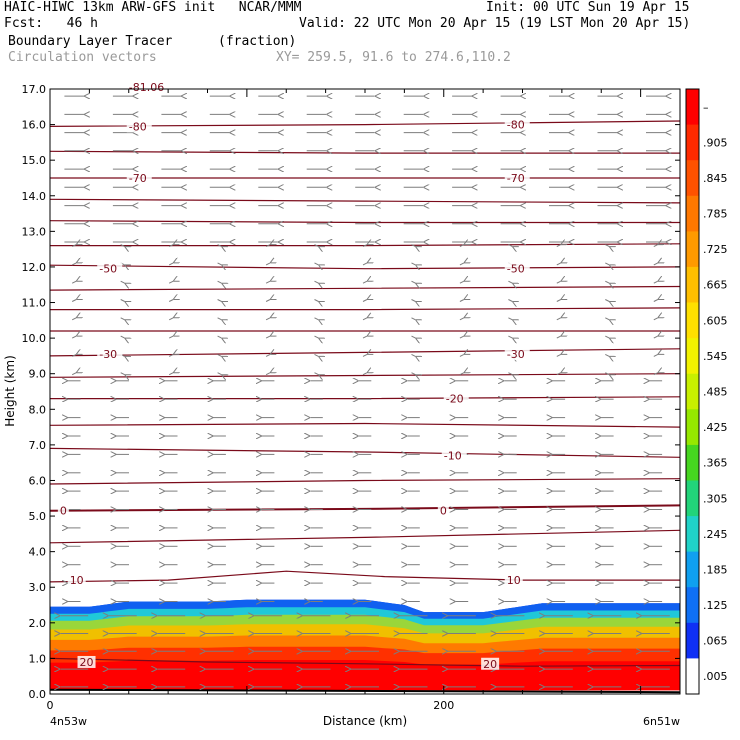  Describe the element at coordinates (516, 269) in the screenshot. I see `contour-label: -50` at that location.